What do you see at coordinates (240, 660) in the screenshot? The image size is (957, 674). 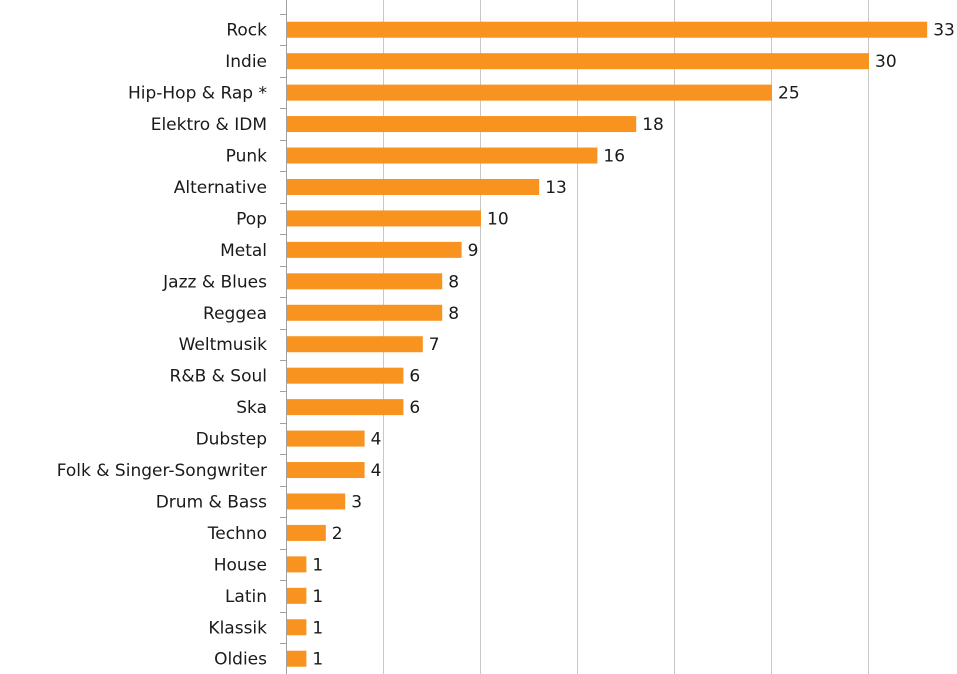 I see `category-label: Oldies` at bounding box center [240, 660].